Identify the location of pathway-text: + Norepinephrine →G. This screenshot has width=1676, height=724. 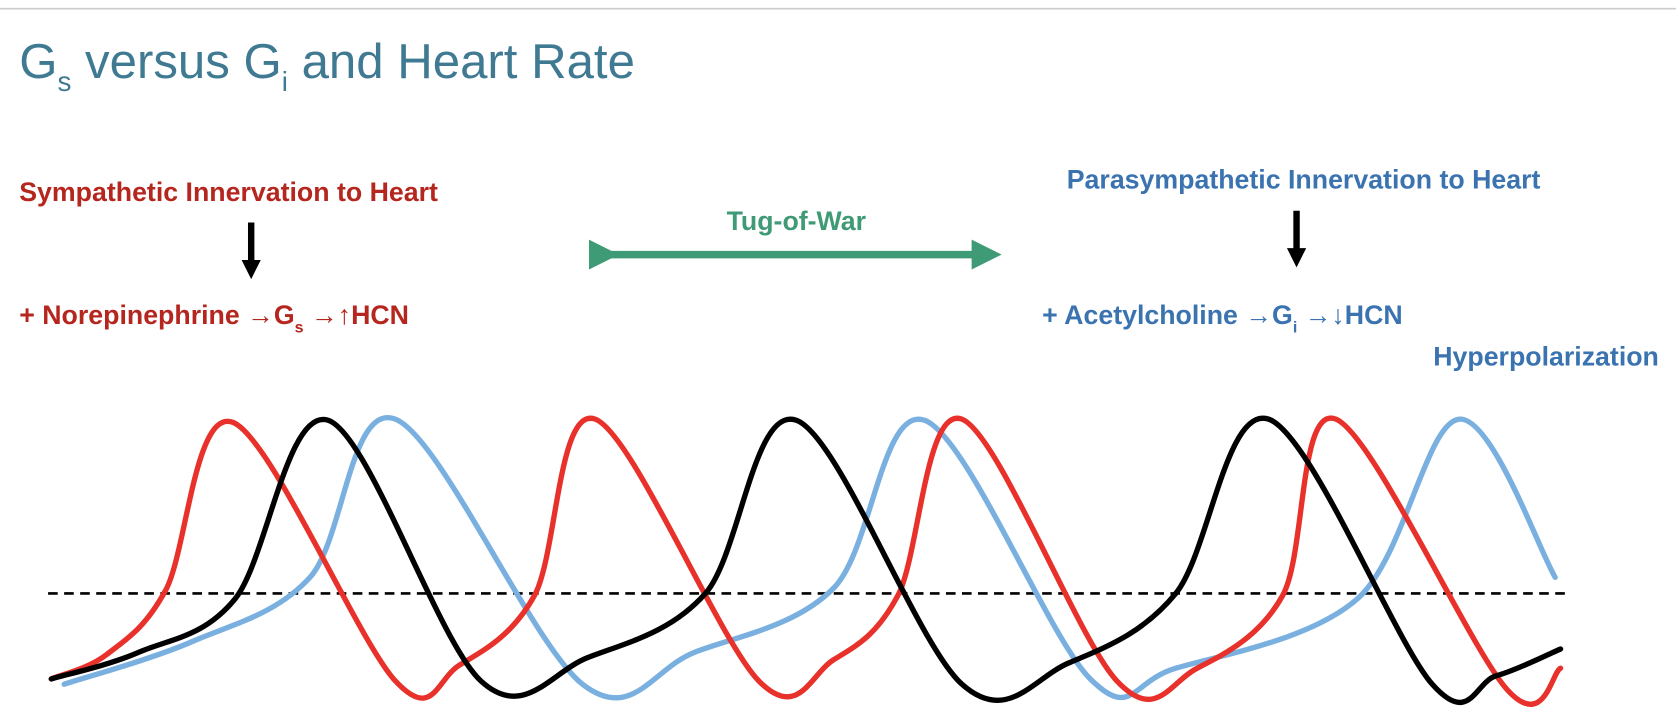
(156, 315).